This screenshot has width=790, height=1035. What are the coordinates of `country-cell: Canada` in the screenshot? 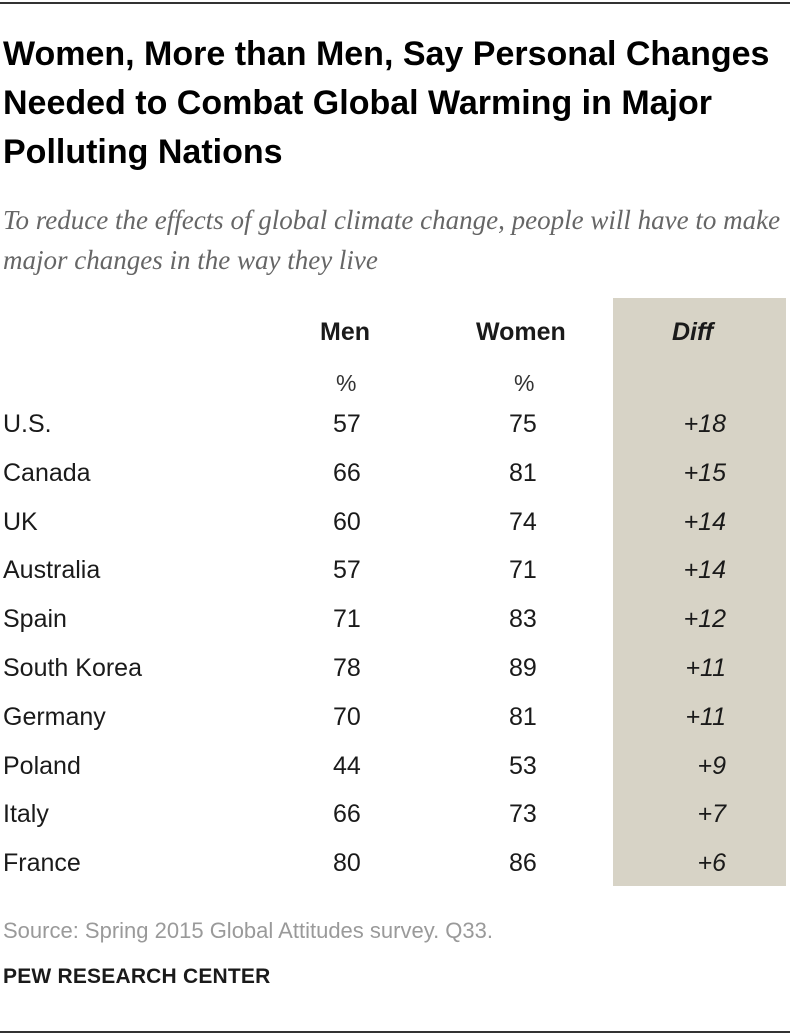 It's located at (47, 472).